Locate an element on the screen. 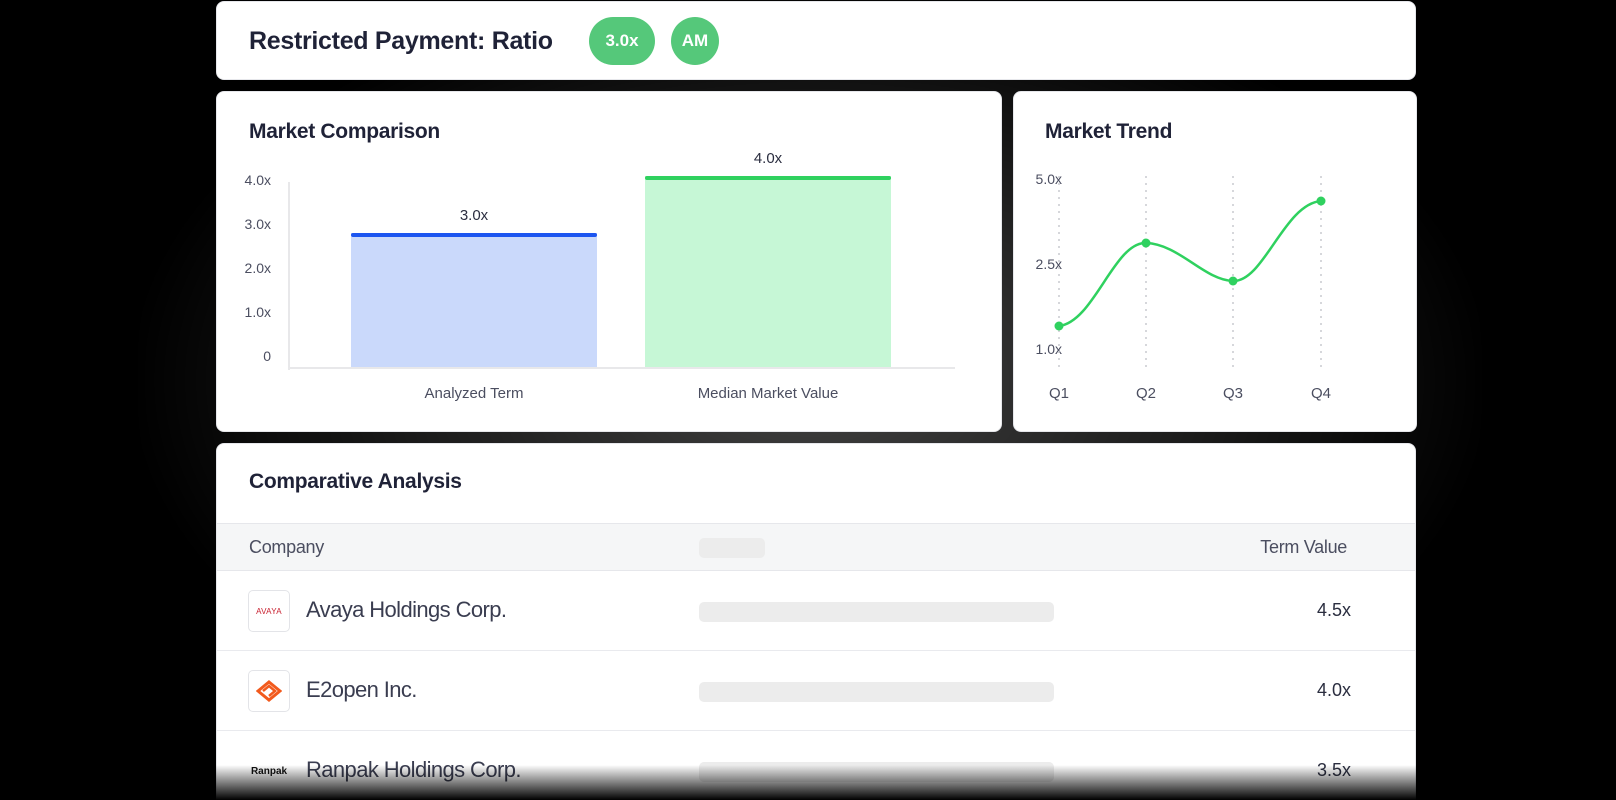 This screenshot has width=1616, height=800. term-value: 4.0x is located at coordinates (1333, 690).